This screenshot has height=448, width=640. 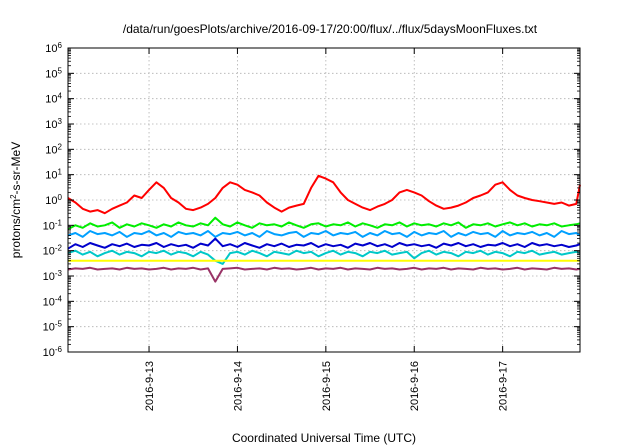 What do you see at coordinates (59, 298) in the screenshot?
I see `y-tick-label-exponent: -4` at bounding box center [59, 298].